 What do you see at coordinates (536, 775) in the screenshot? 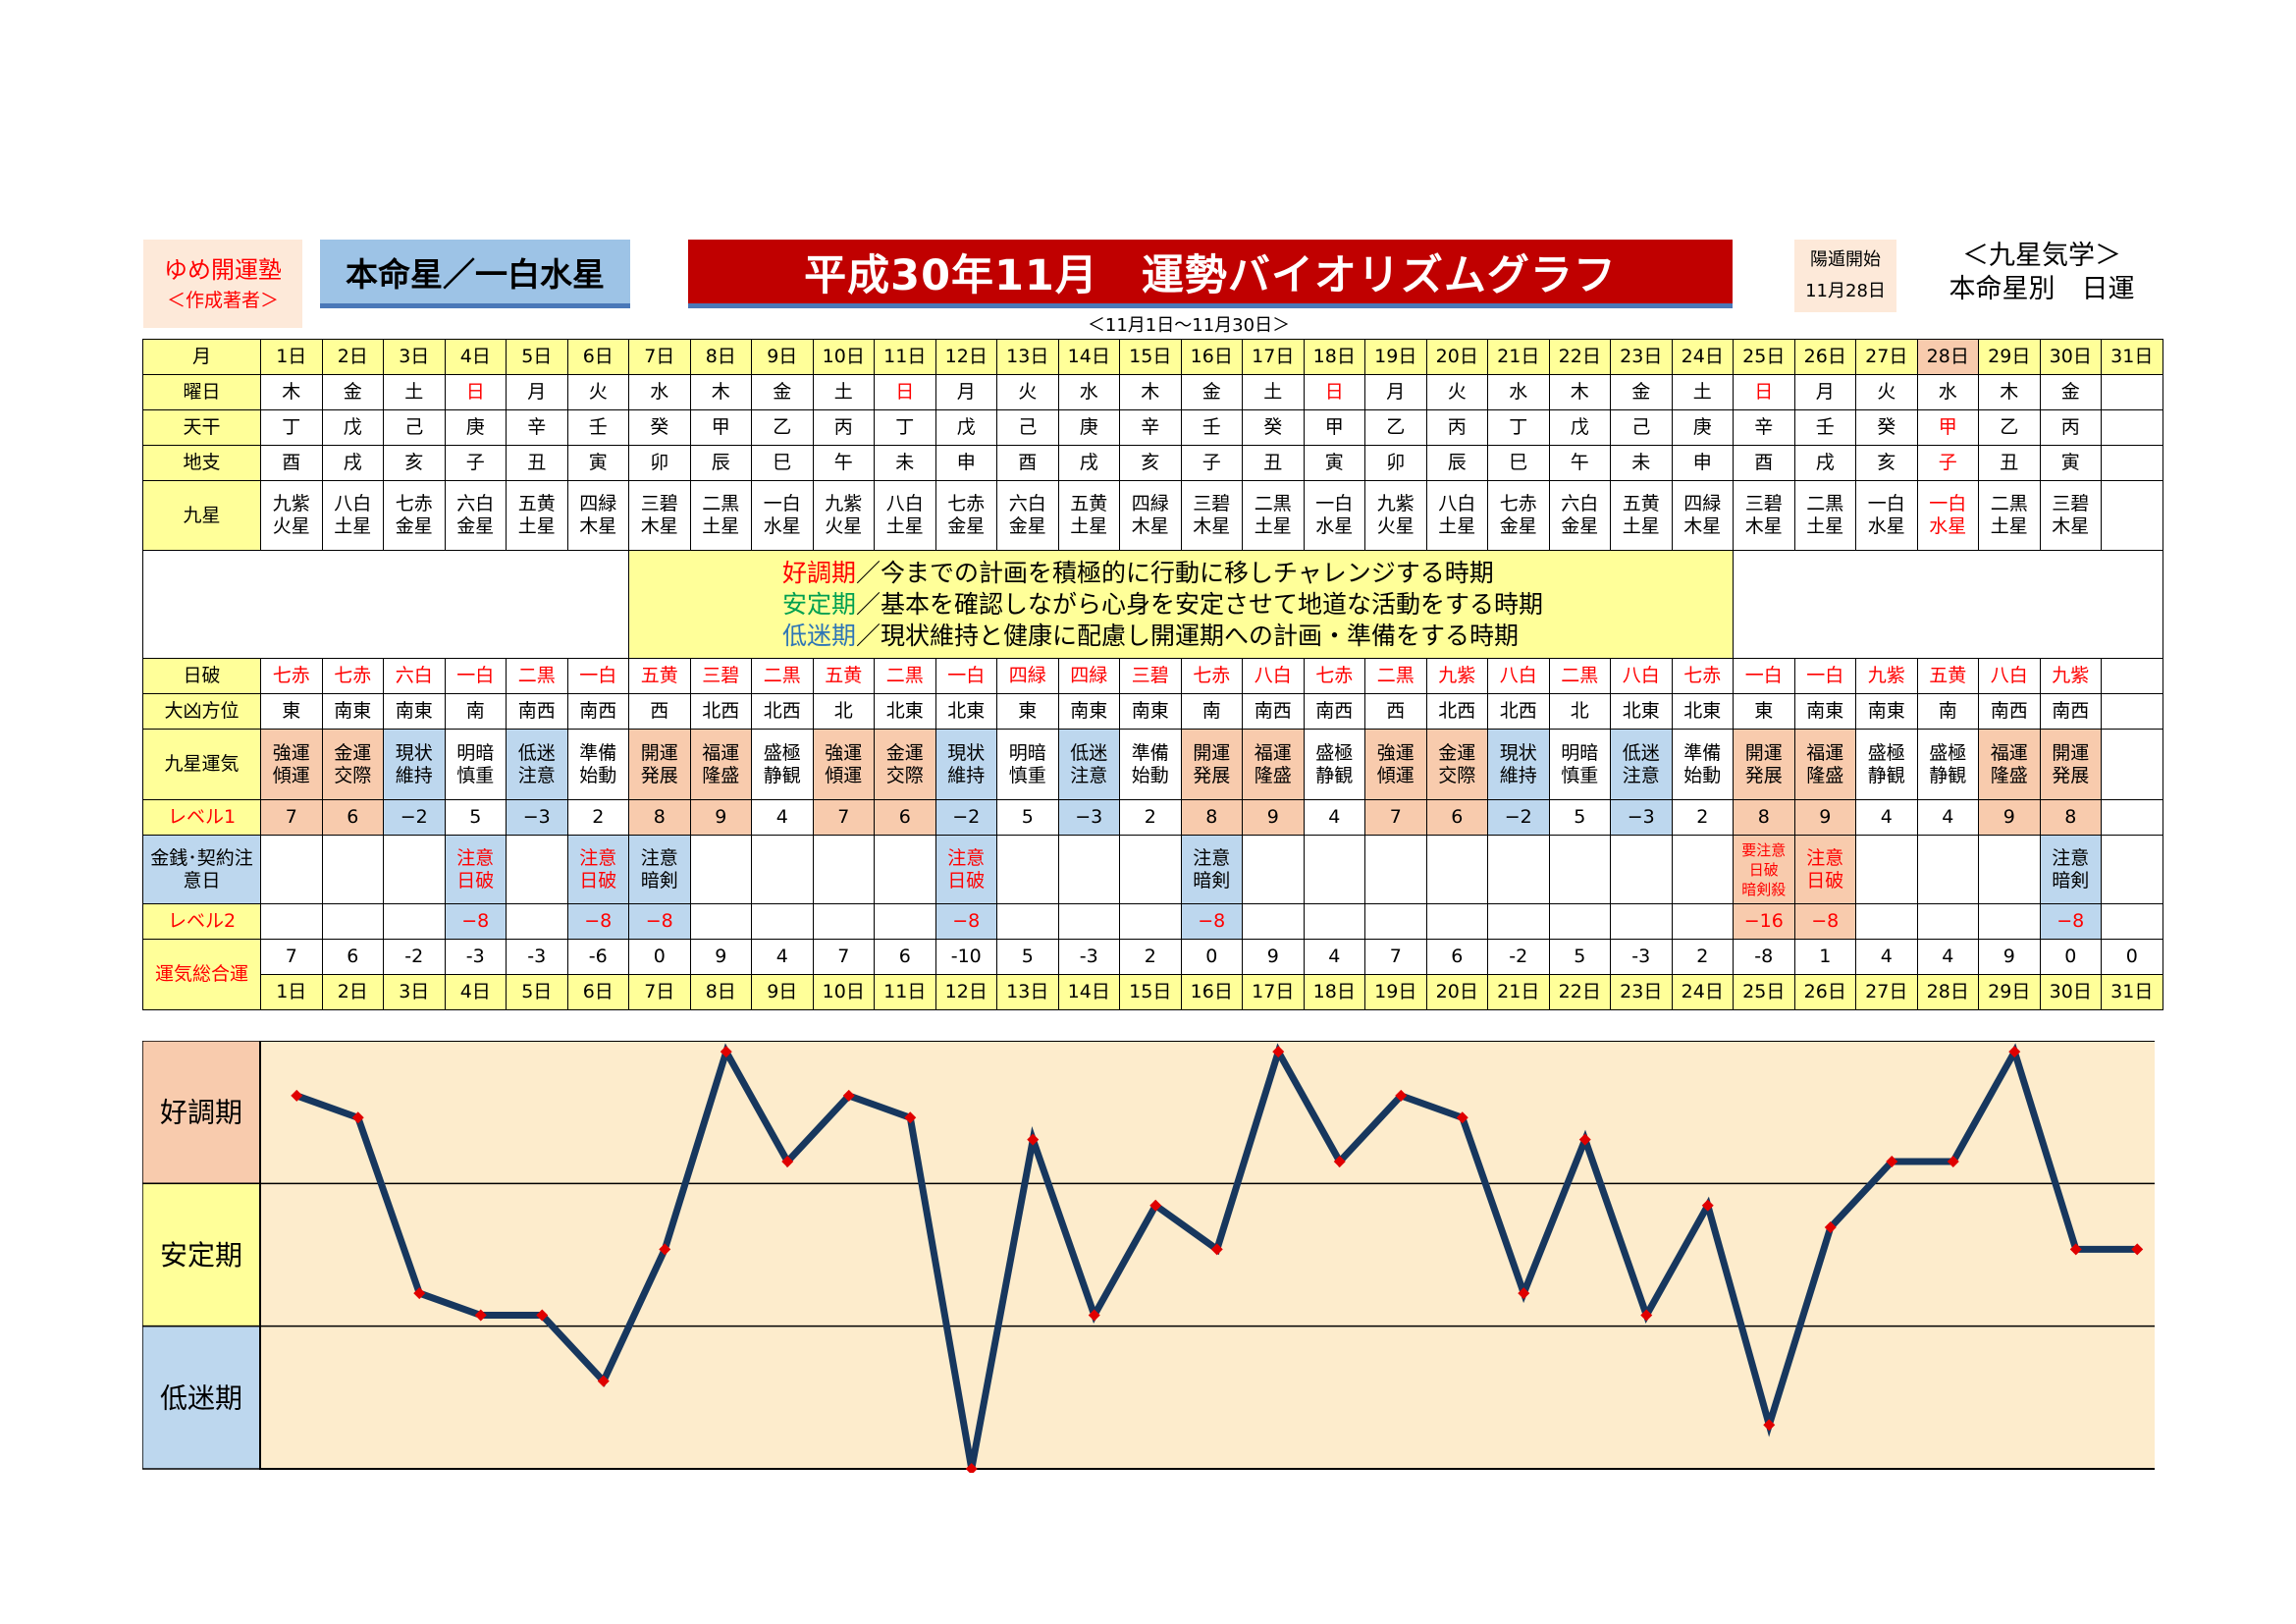
I see `unki-cell-bottom: 注意` at bounding box center [536, 775].